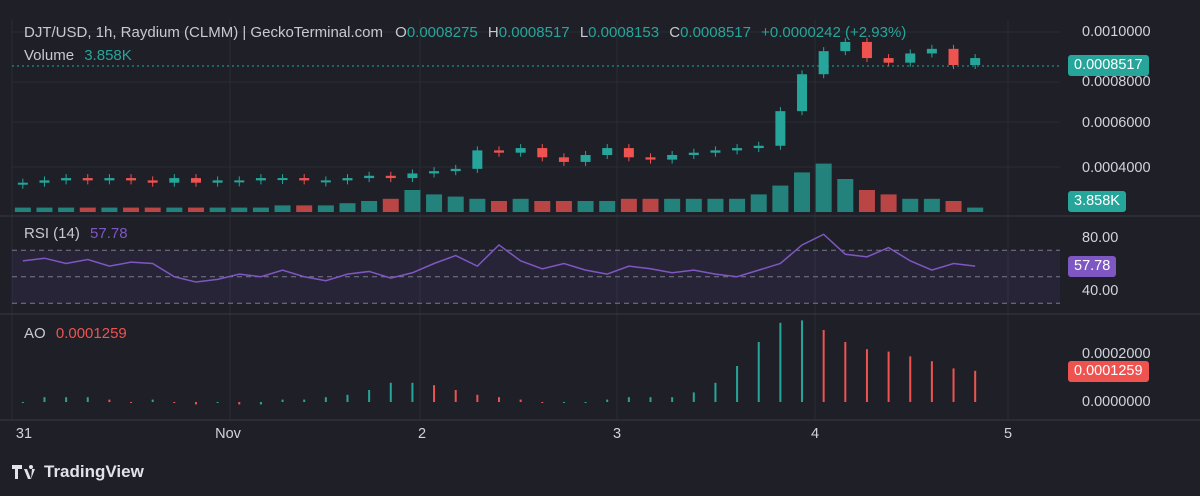 This screenshot has height=496, width=1200. What do you see at coordinates (78, 472) in the screenshot?
I see `tradingview-logo: TradingView` at bounding box center [78, 472].